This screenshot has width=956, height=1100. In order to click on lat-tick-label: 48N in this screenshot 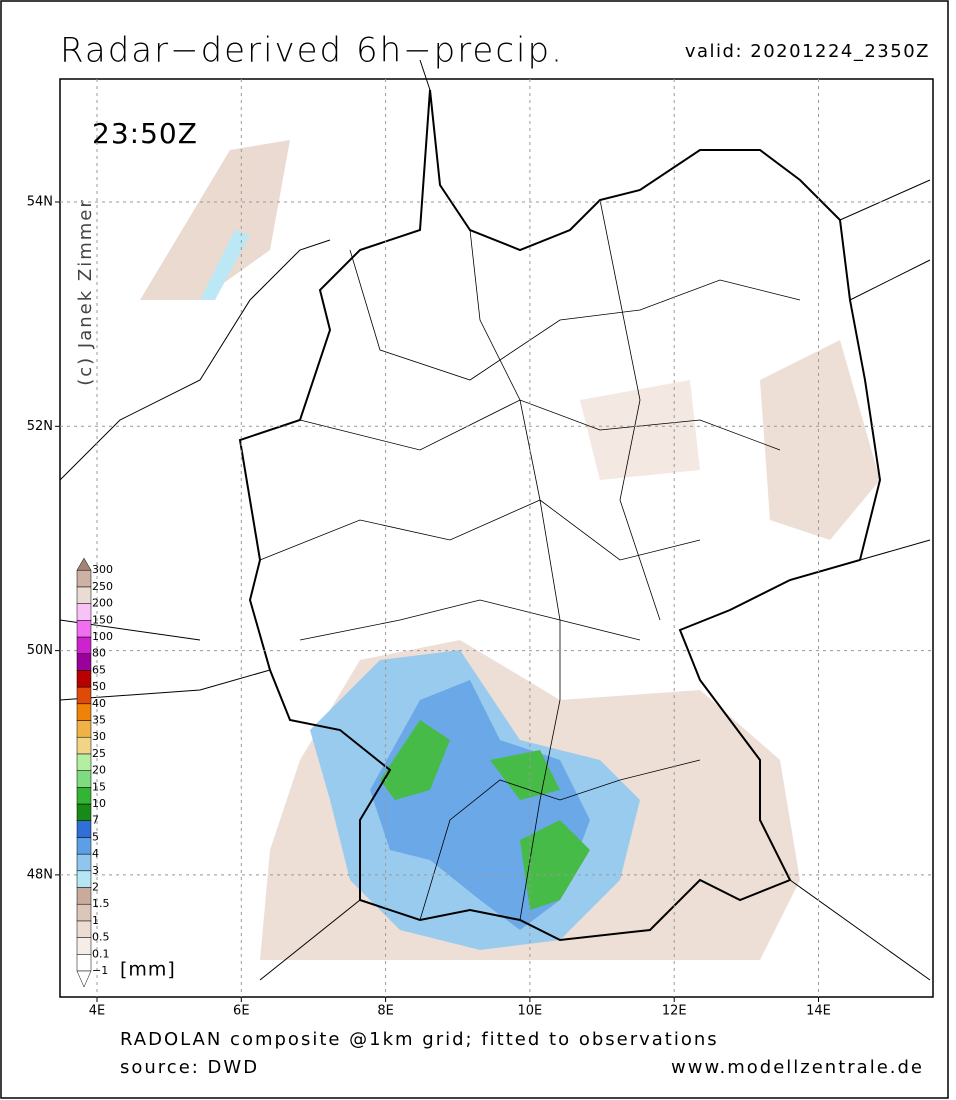, I will do `click(40, 874)`.